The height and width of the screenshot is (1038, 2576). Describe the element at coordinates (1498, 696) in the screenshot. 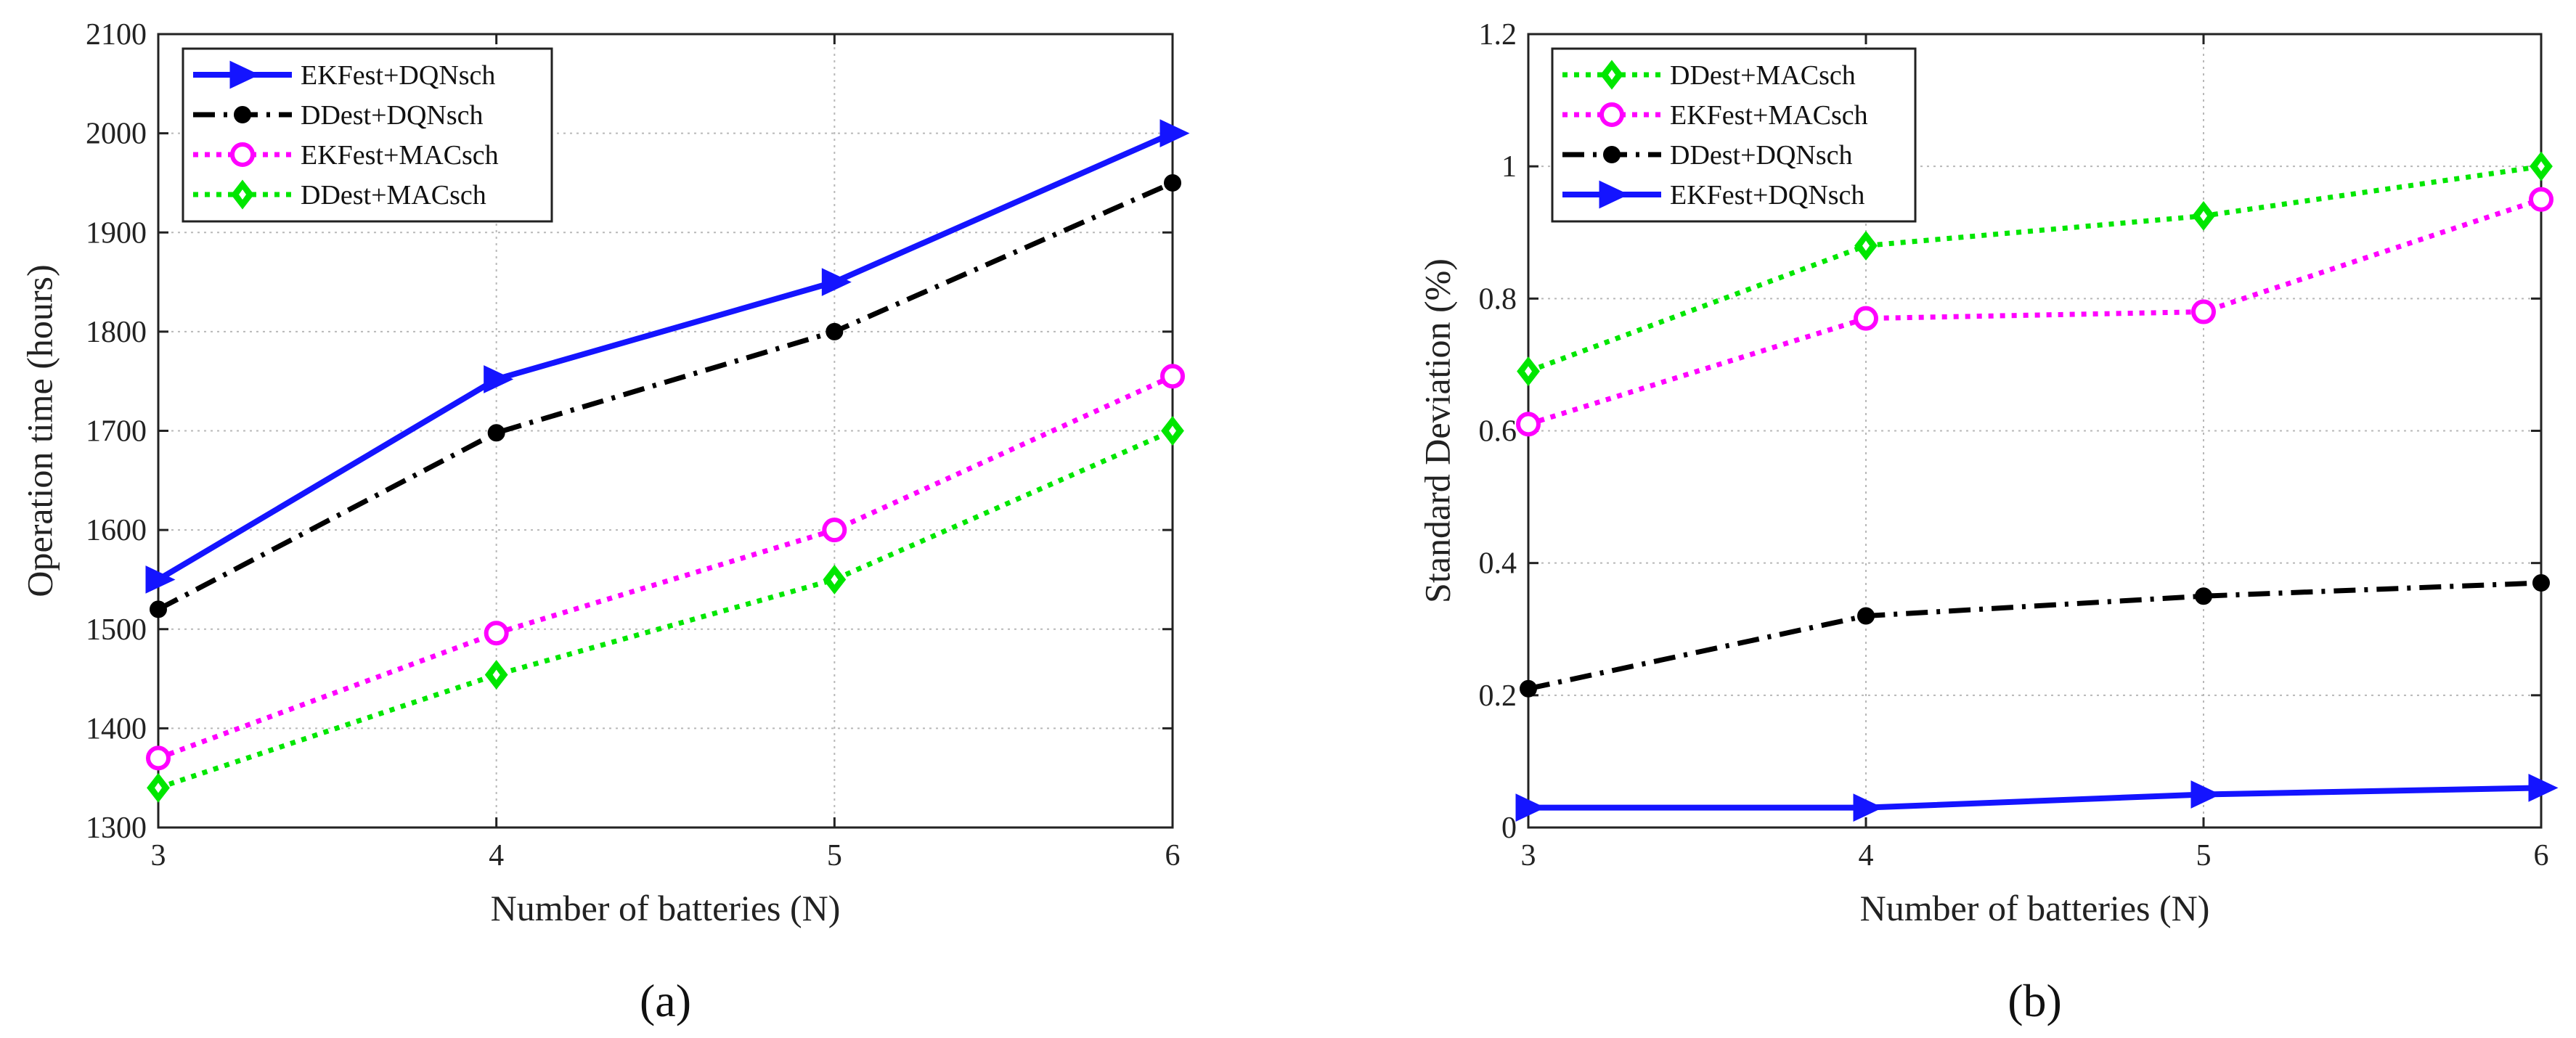

I see `y-tick-label: 0.2` at that location.